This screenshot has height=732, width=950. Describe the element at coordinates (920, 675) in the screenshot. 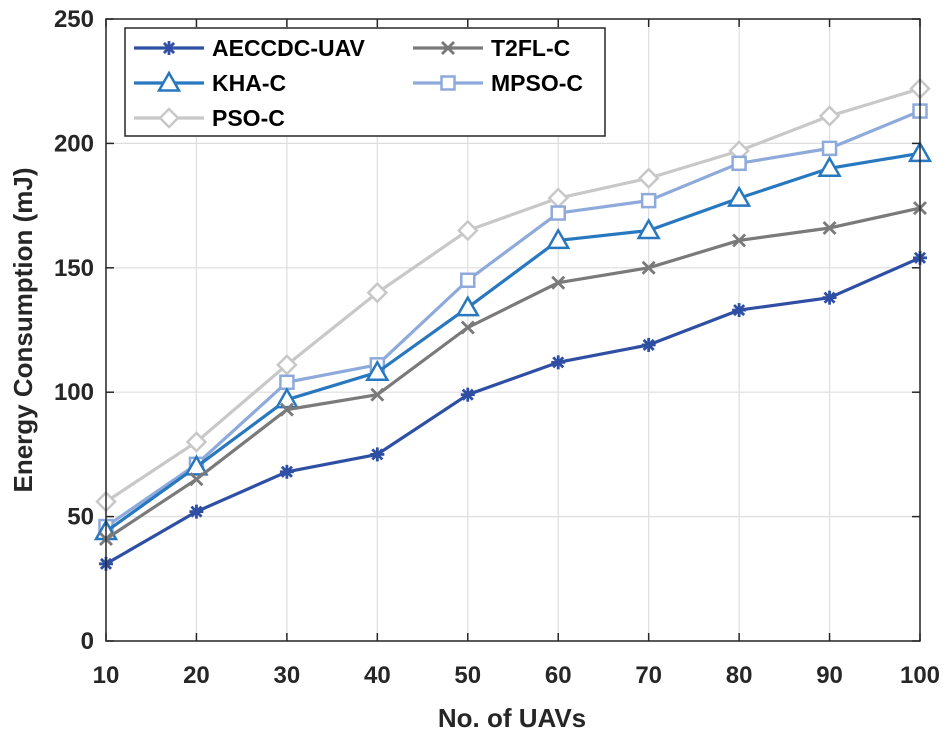

I see `x-tick-label: 100` at that location.